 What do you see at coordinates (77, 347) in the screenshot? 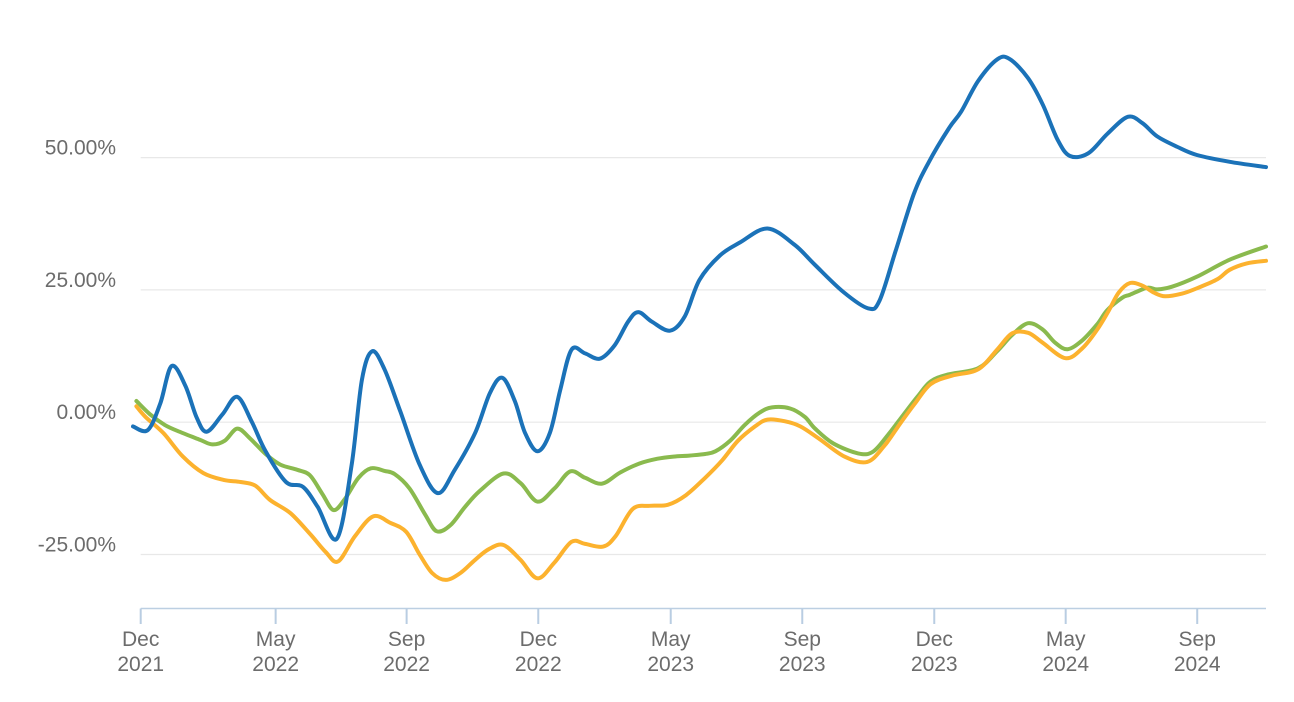
I see `y-axis-labels-group: 50.00% 25.00% 0.00% -25.00%` at bounding box center [77, 347].